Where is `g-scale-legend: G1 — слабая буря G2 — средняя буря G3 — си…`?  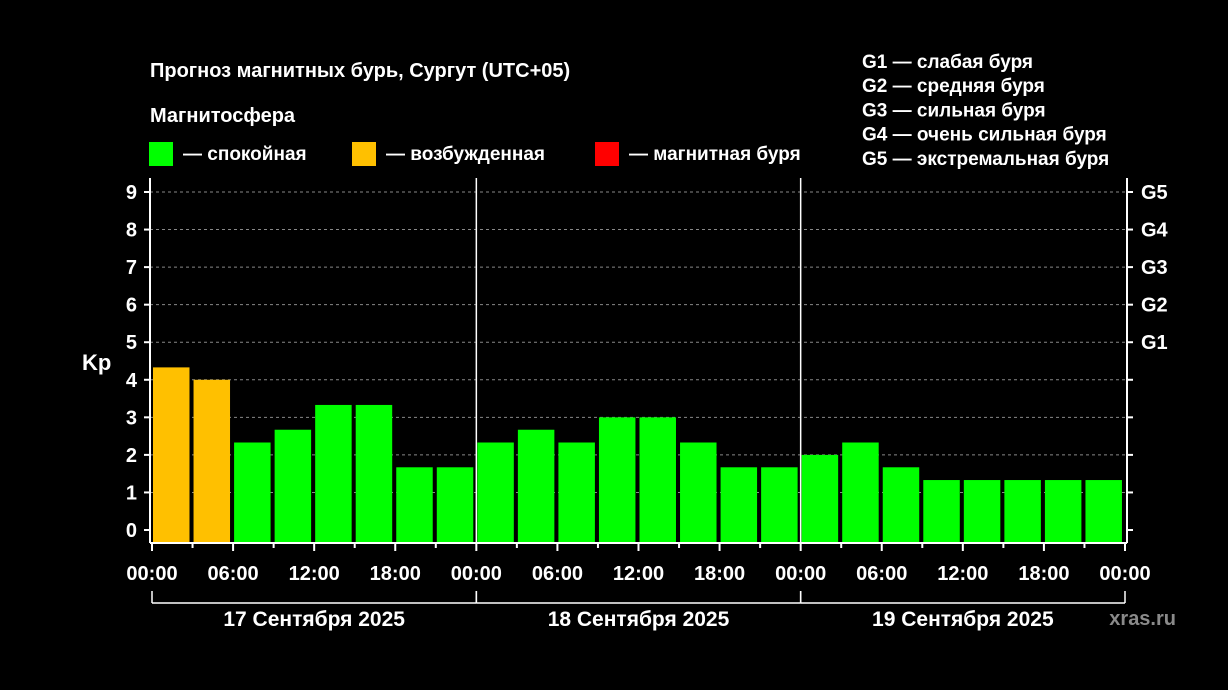
g-scale-legend: G1 — слабая буря G2 — средняя буря G3 — си… is located at coordinates (985, 111).